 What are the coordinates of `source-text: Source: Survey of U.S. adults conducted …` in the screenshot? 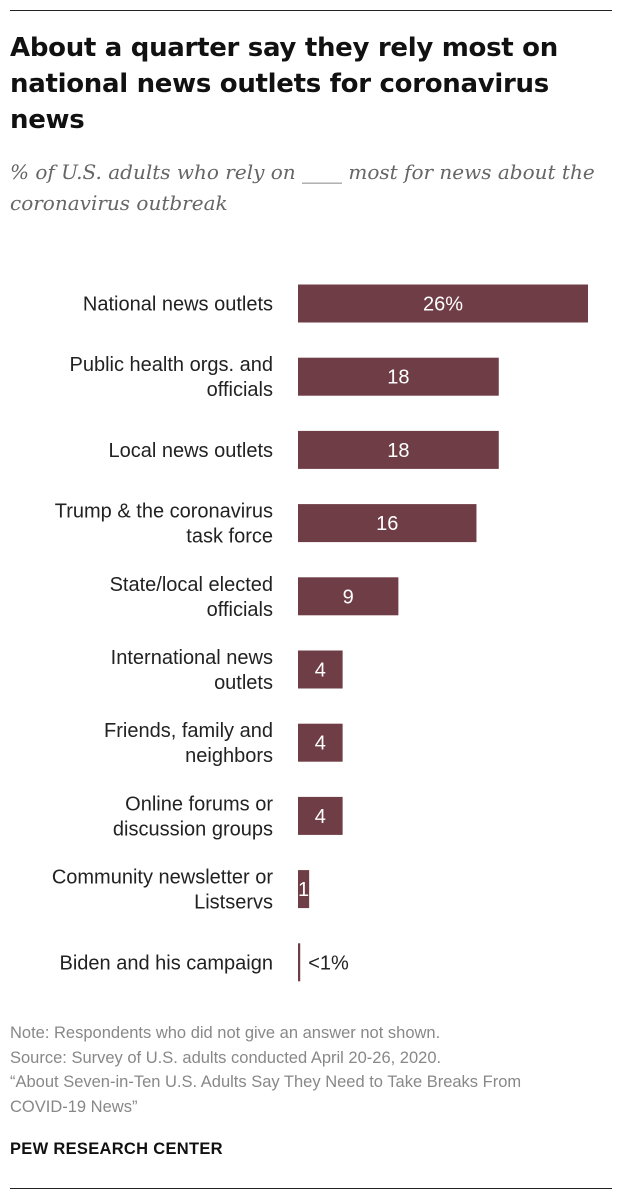 It's located at (226, 1057).